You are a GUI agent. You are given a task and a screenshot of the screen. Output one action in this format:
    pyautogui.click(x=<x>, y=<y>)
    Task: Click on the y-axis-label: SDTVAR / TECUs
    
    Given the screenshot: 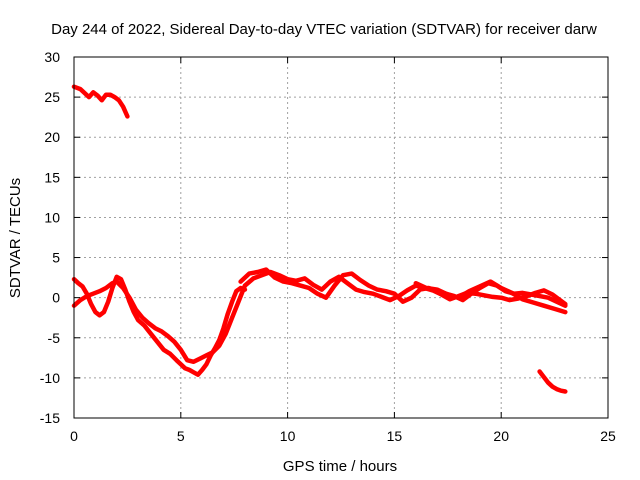 What is the action you would take?
    pyautogui.click(x=15, y=238)
    